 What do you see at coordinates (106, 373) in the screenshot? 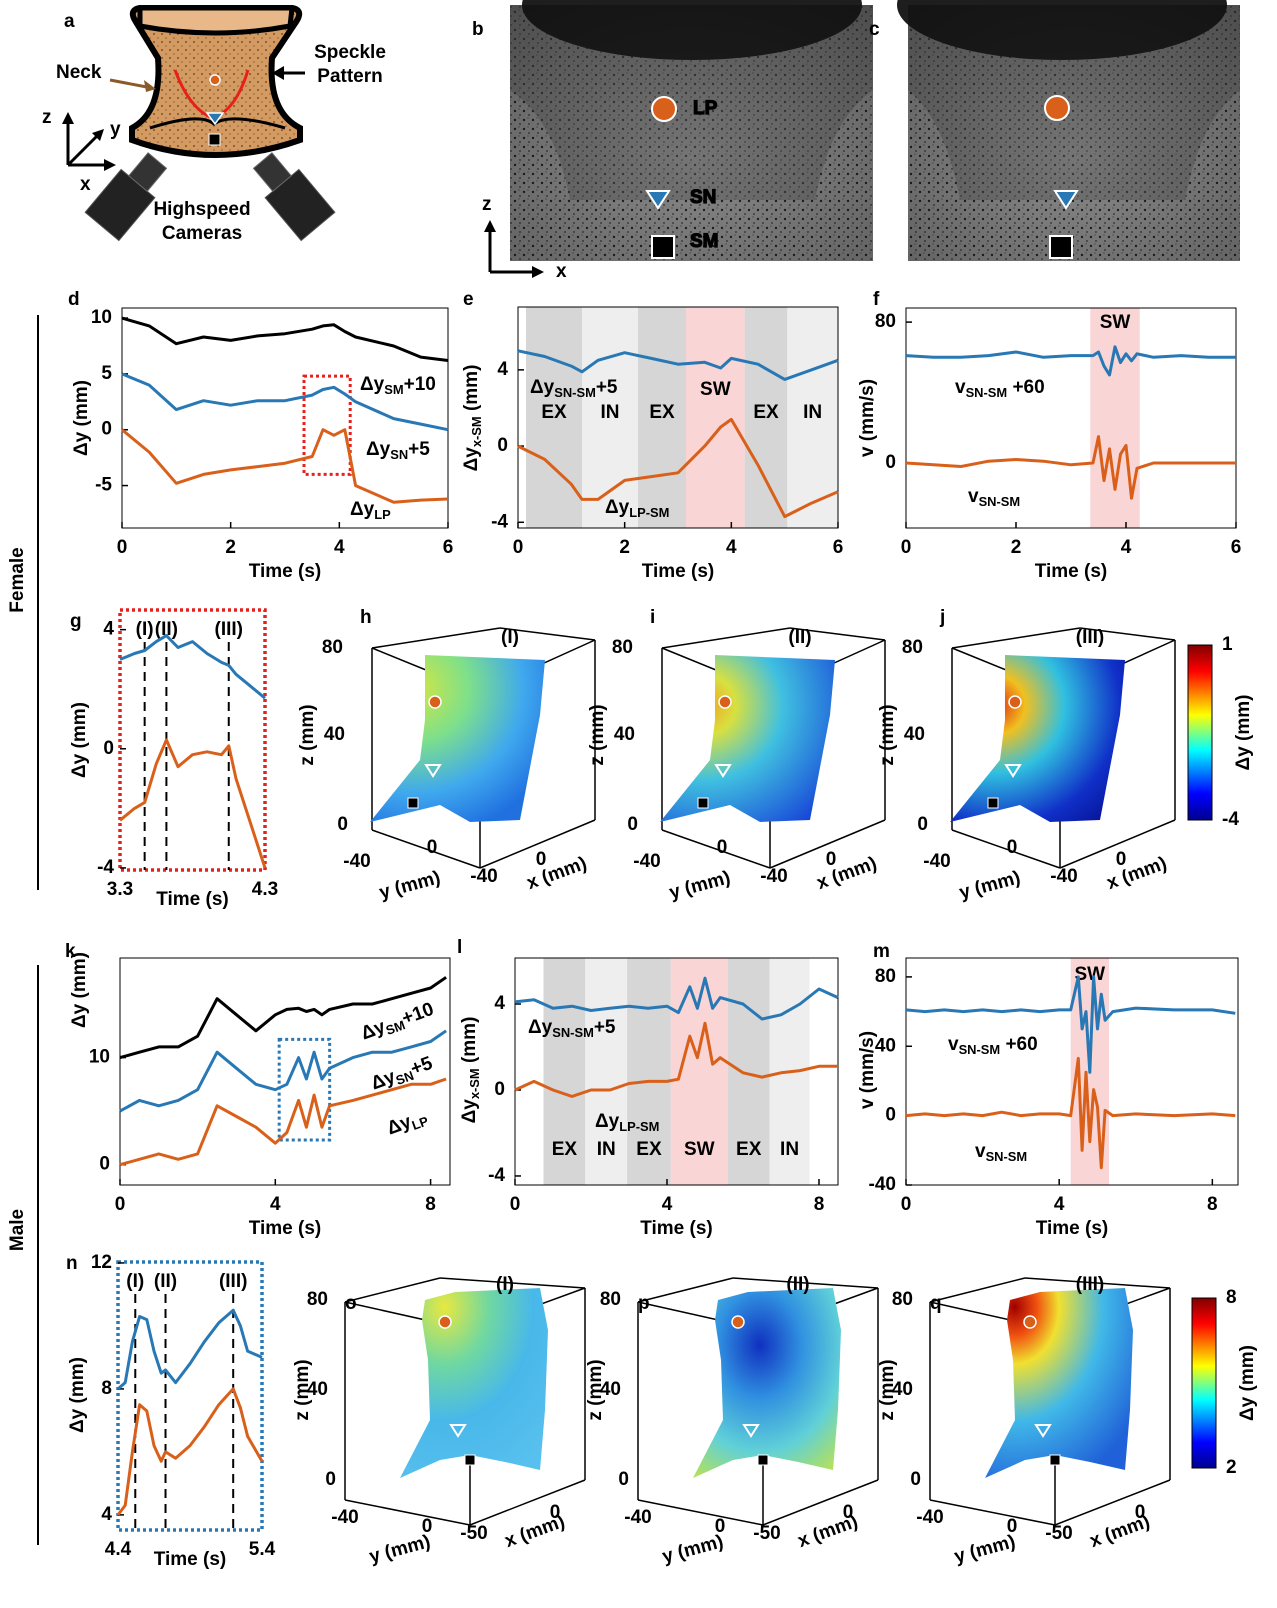
I see `y-tick-label: 5` at bounding box center [106, 373].